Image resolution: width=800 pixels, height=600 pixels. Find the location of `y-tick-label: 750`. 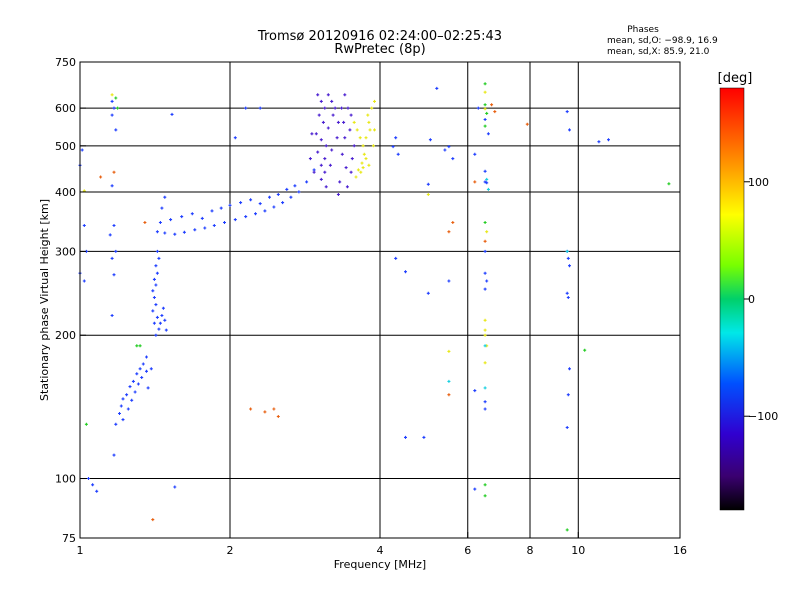

y-tick-label: 750 is located at coordinates (65, 62).